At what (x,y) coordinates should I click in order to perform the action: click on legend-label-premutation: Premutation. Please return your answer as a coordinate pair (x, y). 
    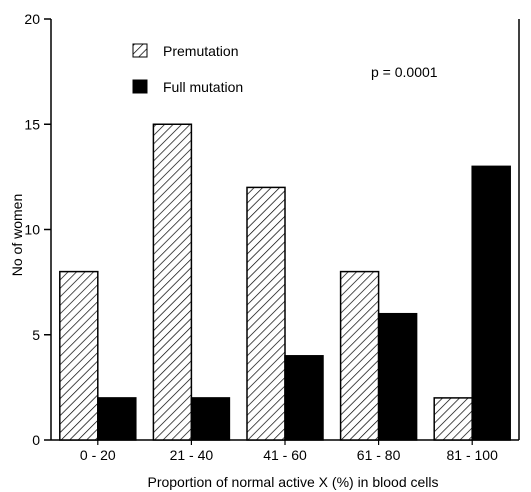
    Looking at the image, I should click on (200, 51).